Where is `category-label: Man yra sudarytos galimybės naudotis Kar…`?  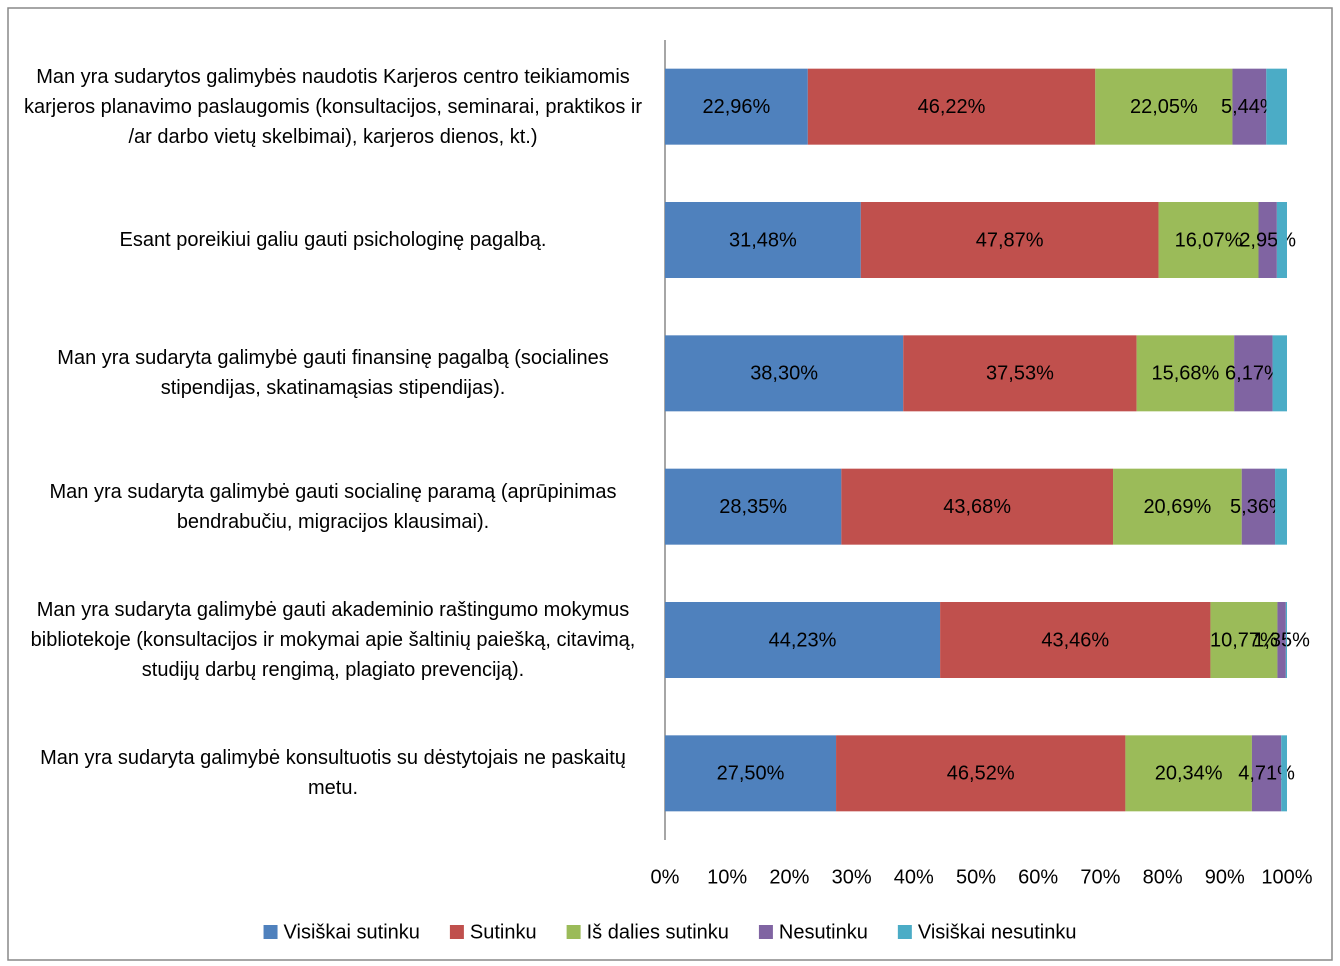
category-label: Man yra sudarytos galimybės naudotis Kar… is located at coordinates (333, 106).